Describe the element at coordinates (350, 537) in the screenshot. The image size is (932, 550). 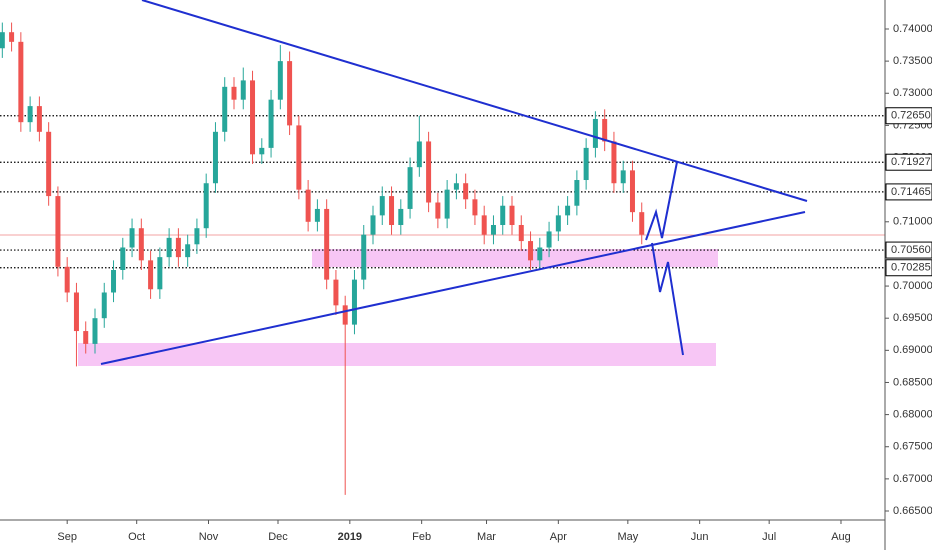
I see `x-tick-label: 2019` at that location.